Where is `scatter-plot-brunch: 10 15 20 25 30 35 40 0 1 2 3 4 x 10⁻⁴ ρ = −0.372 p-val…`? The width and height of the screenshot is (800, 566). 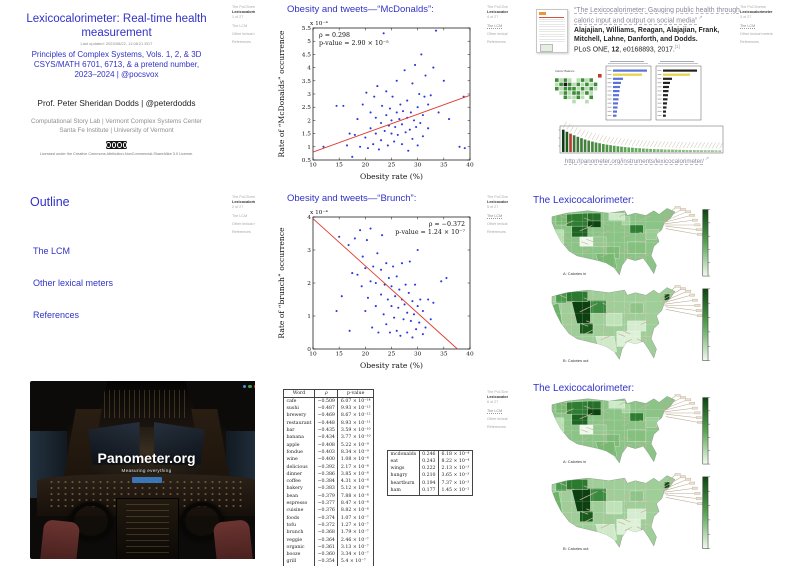
scatter-plot-brunch: 10 15 20 25 30 35 40 0 1 2 3 4 x 10⁻⁴ ρ = −0.372 p-val… is located at coordinates (377, 288).